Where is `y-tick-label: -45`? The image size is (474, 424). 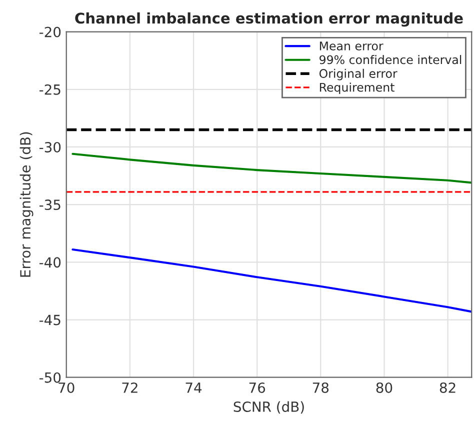 y-tick-label: -45 is located at coordinates (49, 320).